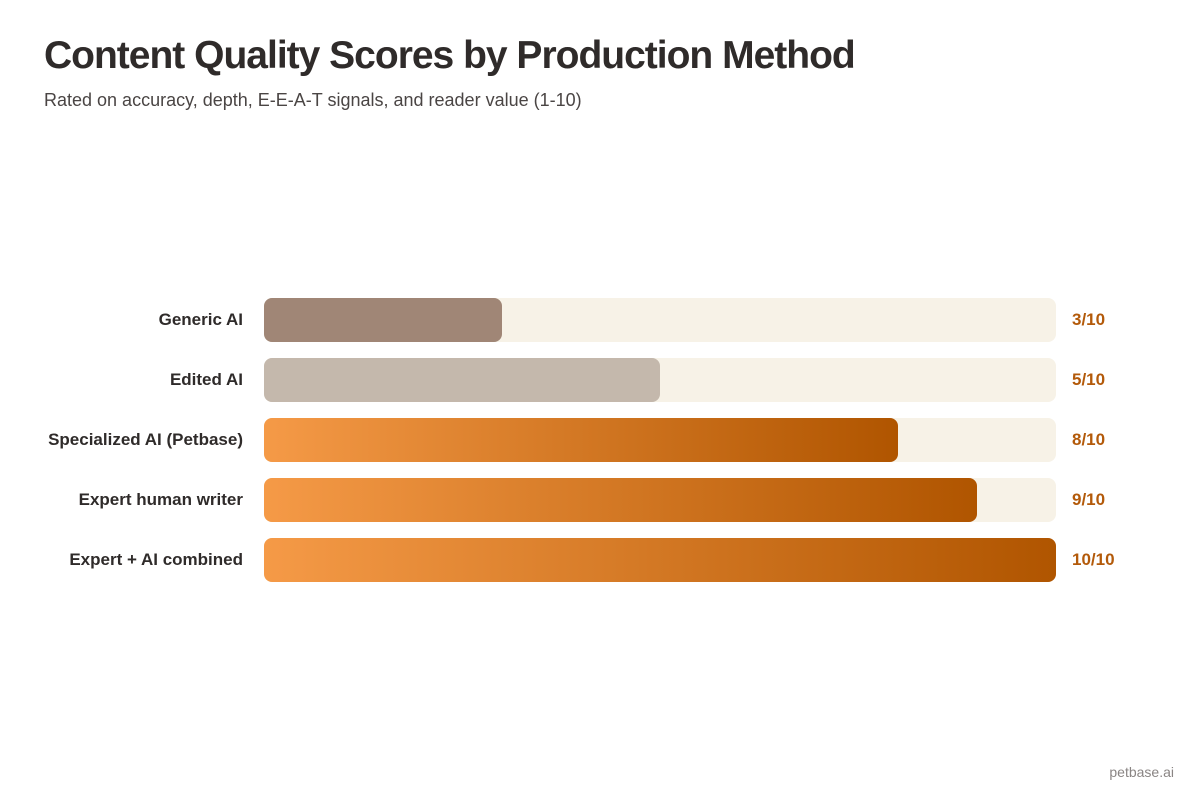 This screenshot has height=800, width=1200. I want to click on category-label: Edited AI, so click(206, 379).